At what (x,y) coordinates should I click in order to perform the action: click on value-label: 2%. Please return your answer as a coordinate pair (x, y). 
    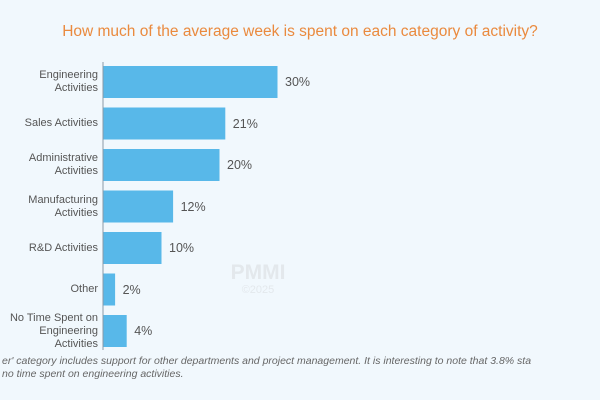
    Looking at the image, I should click on (131, 289).